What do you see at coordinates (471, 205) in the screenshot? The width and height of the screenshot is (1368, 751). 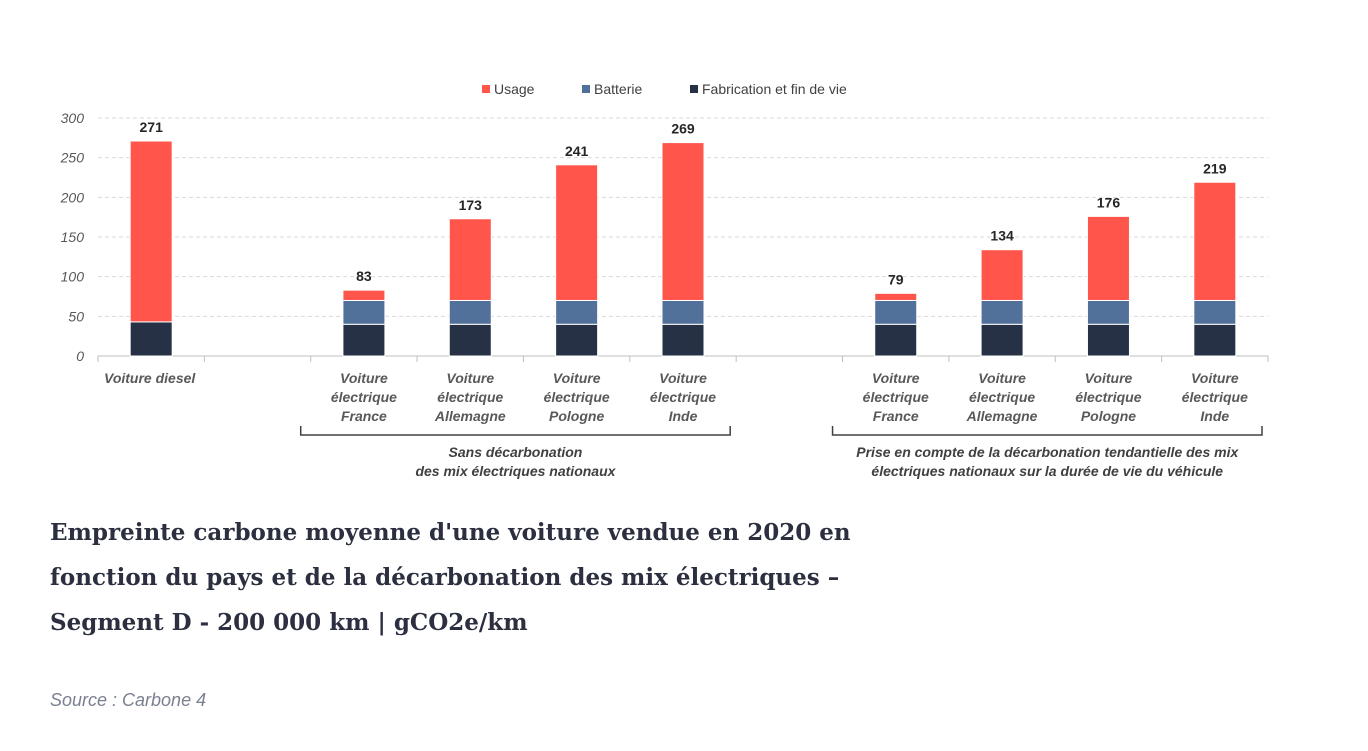 I see `bar-total-label: 173` at bounding box center [471, 205].